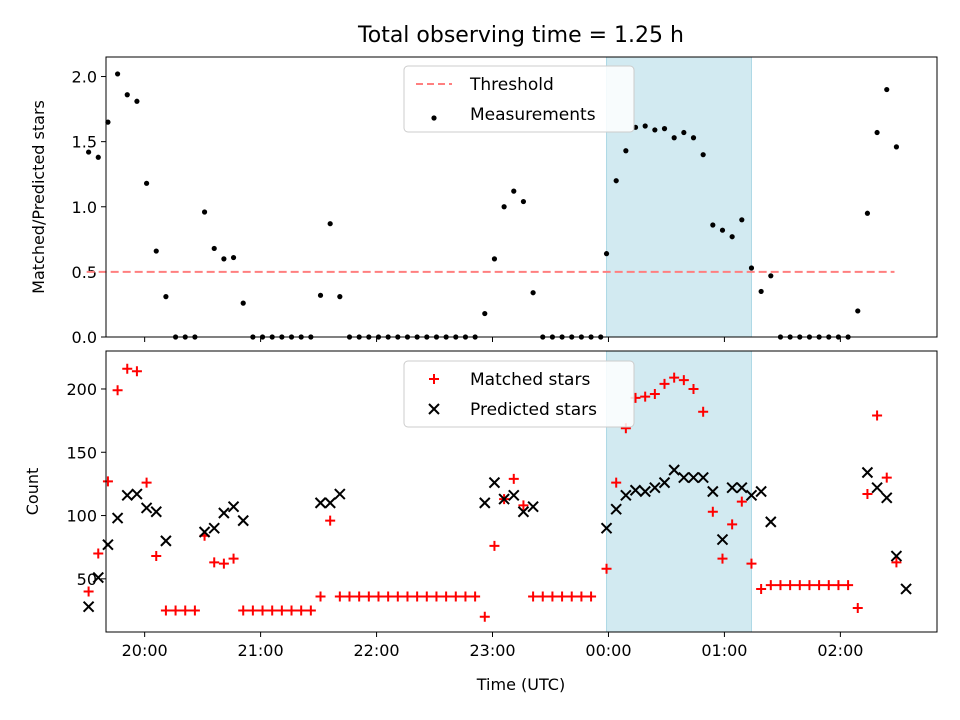 This screenshot has width=960, height=720. I want to click on x-tick-label: 00:00, so click(608, 650).